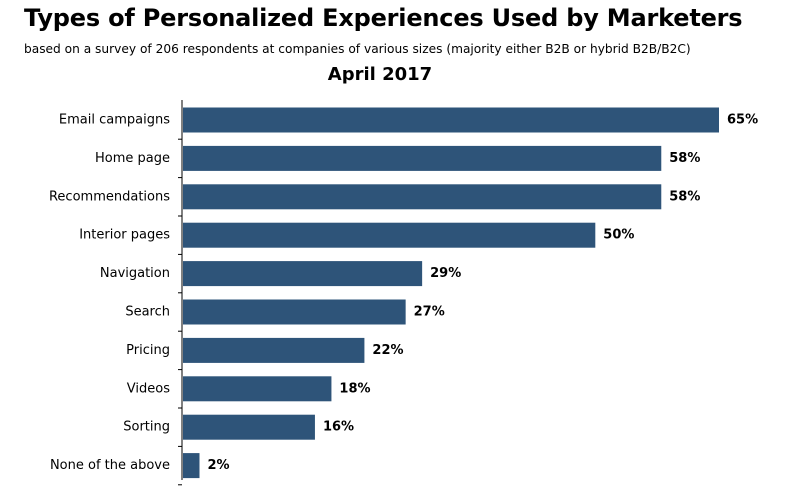 This screenshot has width=800, height=486. Describe the element at coordinates (429, 312) in the screenshot. I see `value-label: 27%` at that location.